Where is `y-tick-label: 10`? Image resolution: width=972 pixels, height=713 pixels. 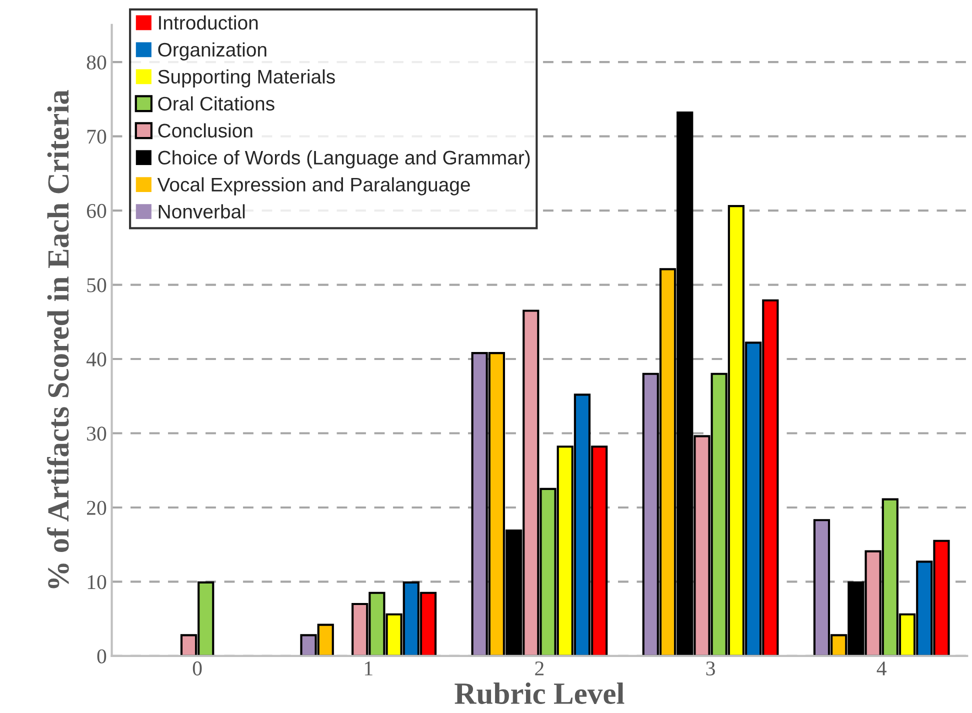
y-tick-label: 10 is located at coordinates (97, 582).